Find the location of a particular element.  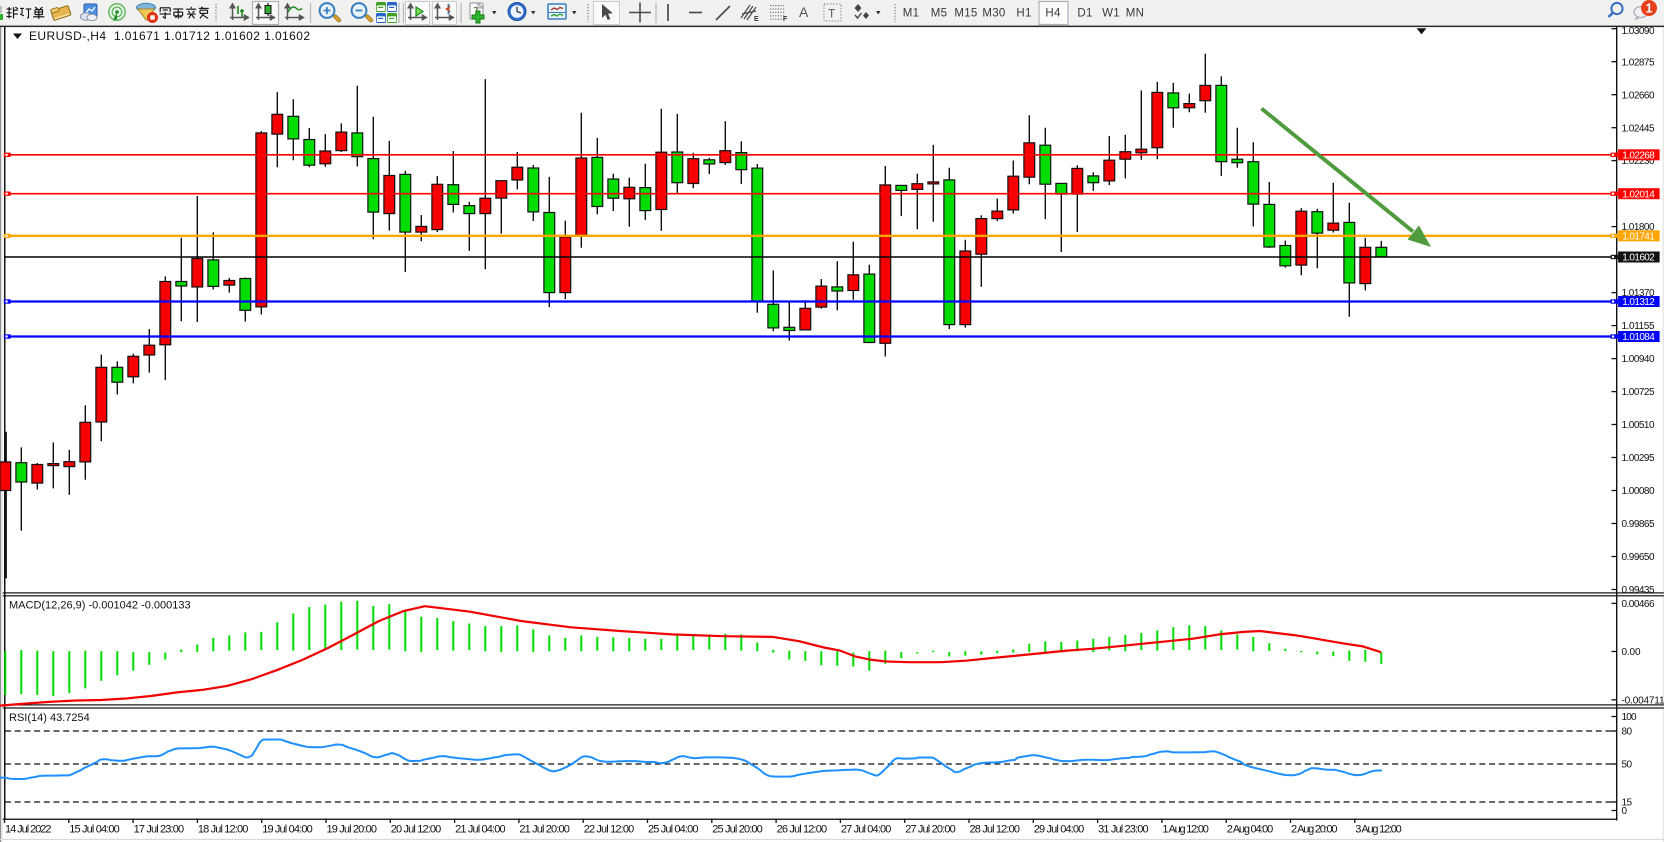

svg-text: 27 Jul 20:00 is located at coordinates (930, 830).